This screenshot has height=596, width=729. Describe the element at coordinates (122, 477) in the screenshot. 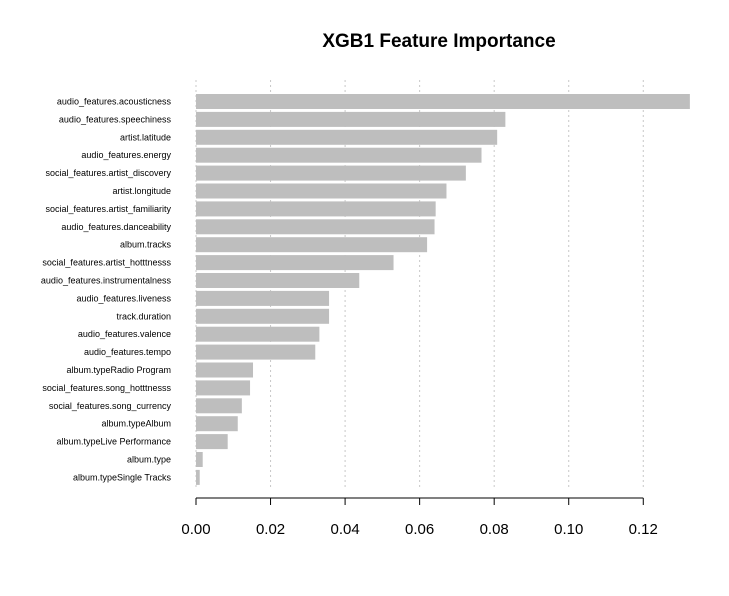

I see `category-label-21: album.typeSingle Tracks` at that location.